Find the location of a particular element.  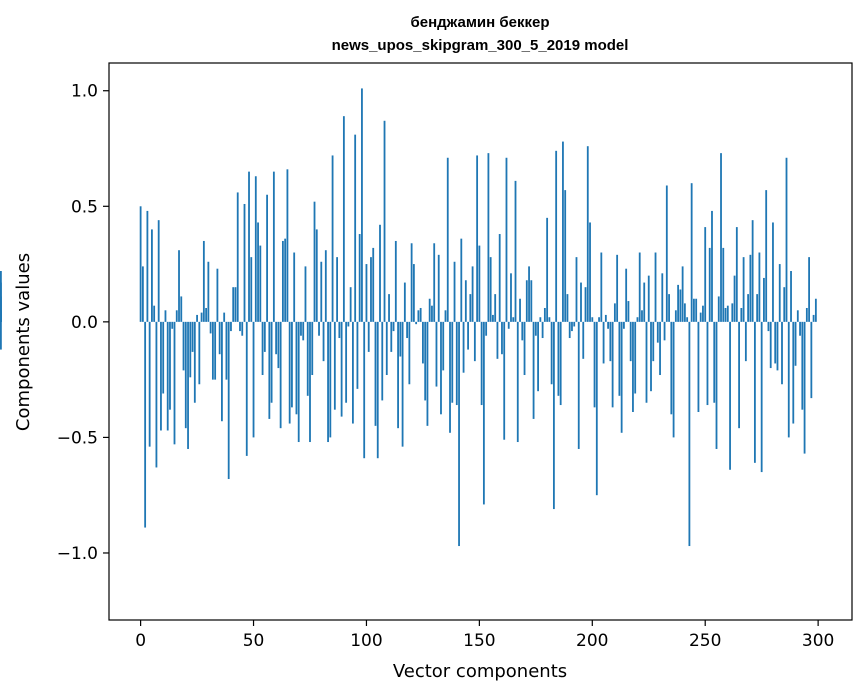

y-tick-label: 1.0 is located at coordinates (84, 92).